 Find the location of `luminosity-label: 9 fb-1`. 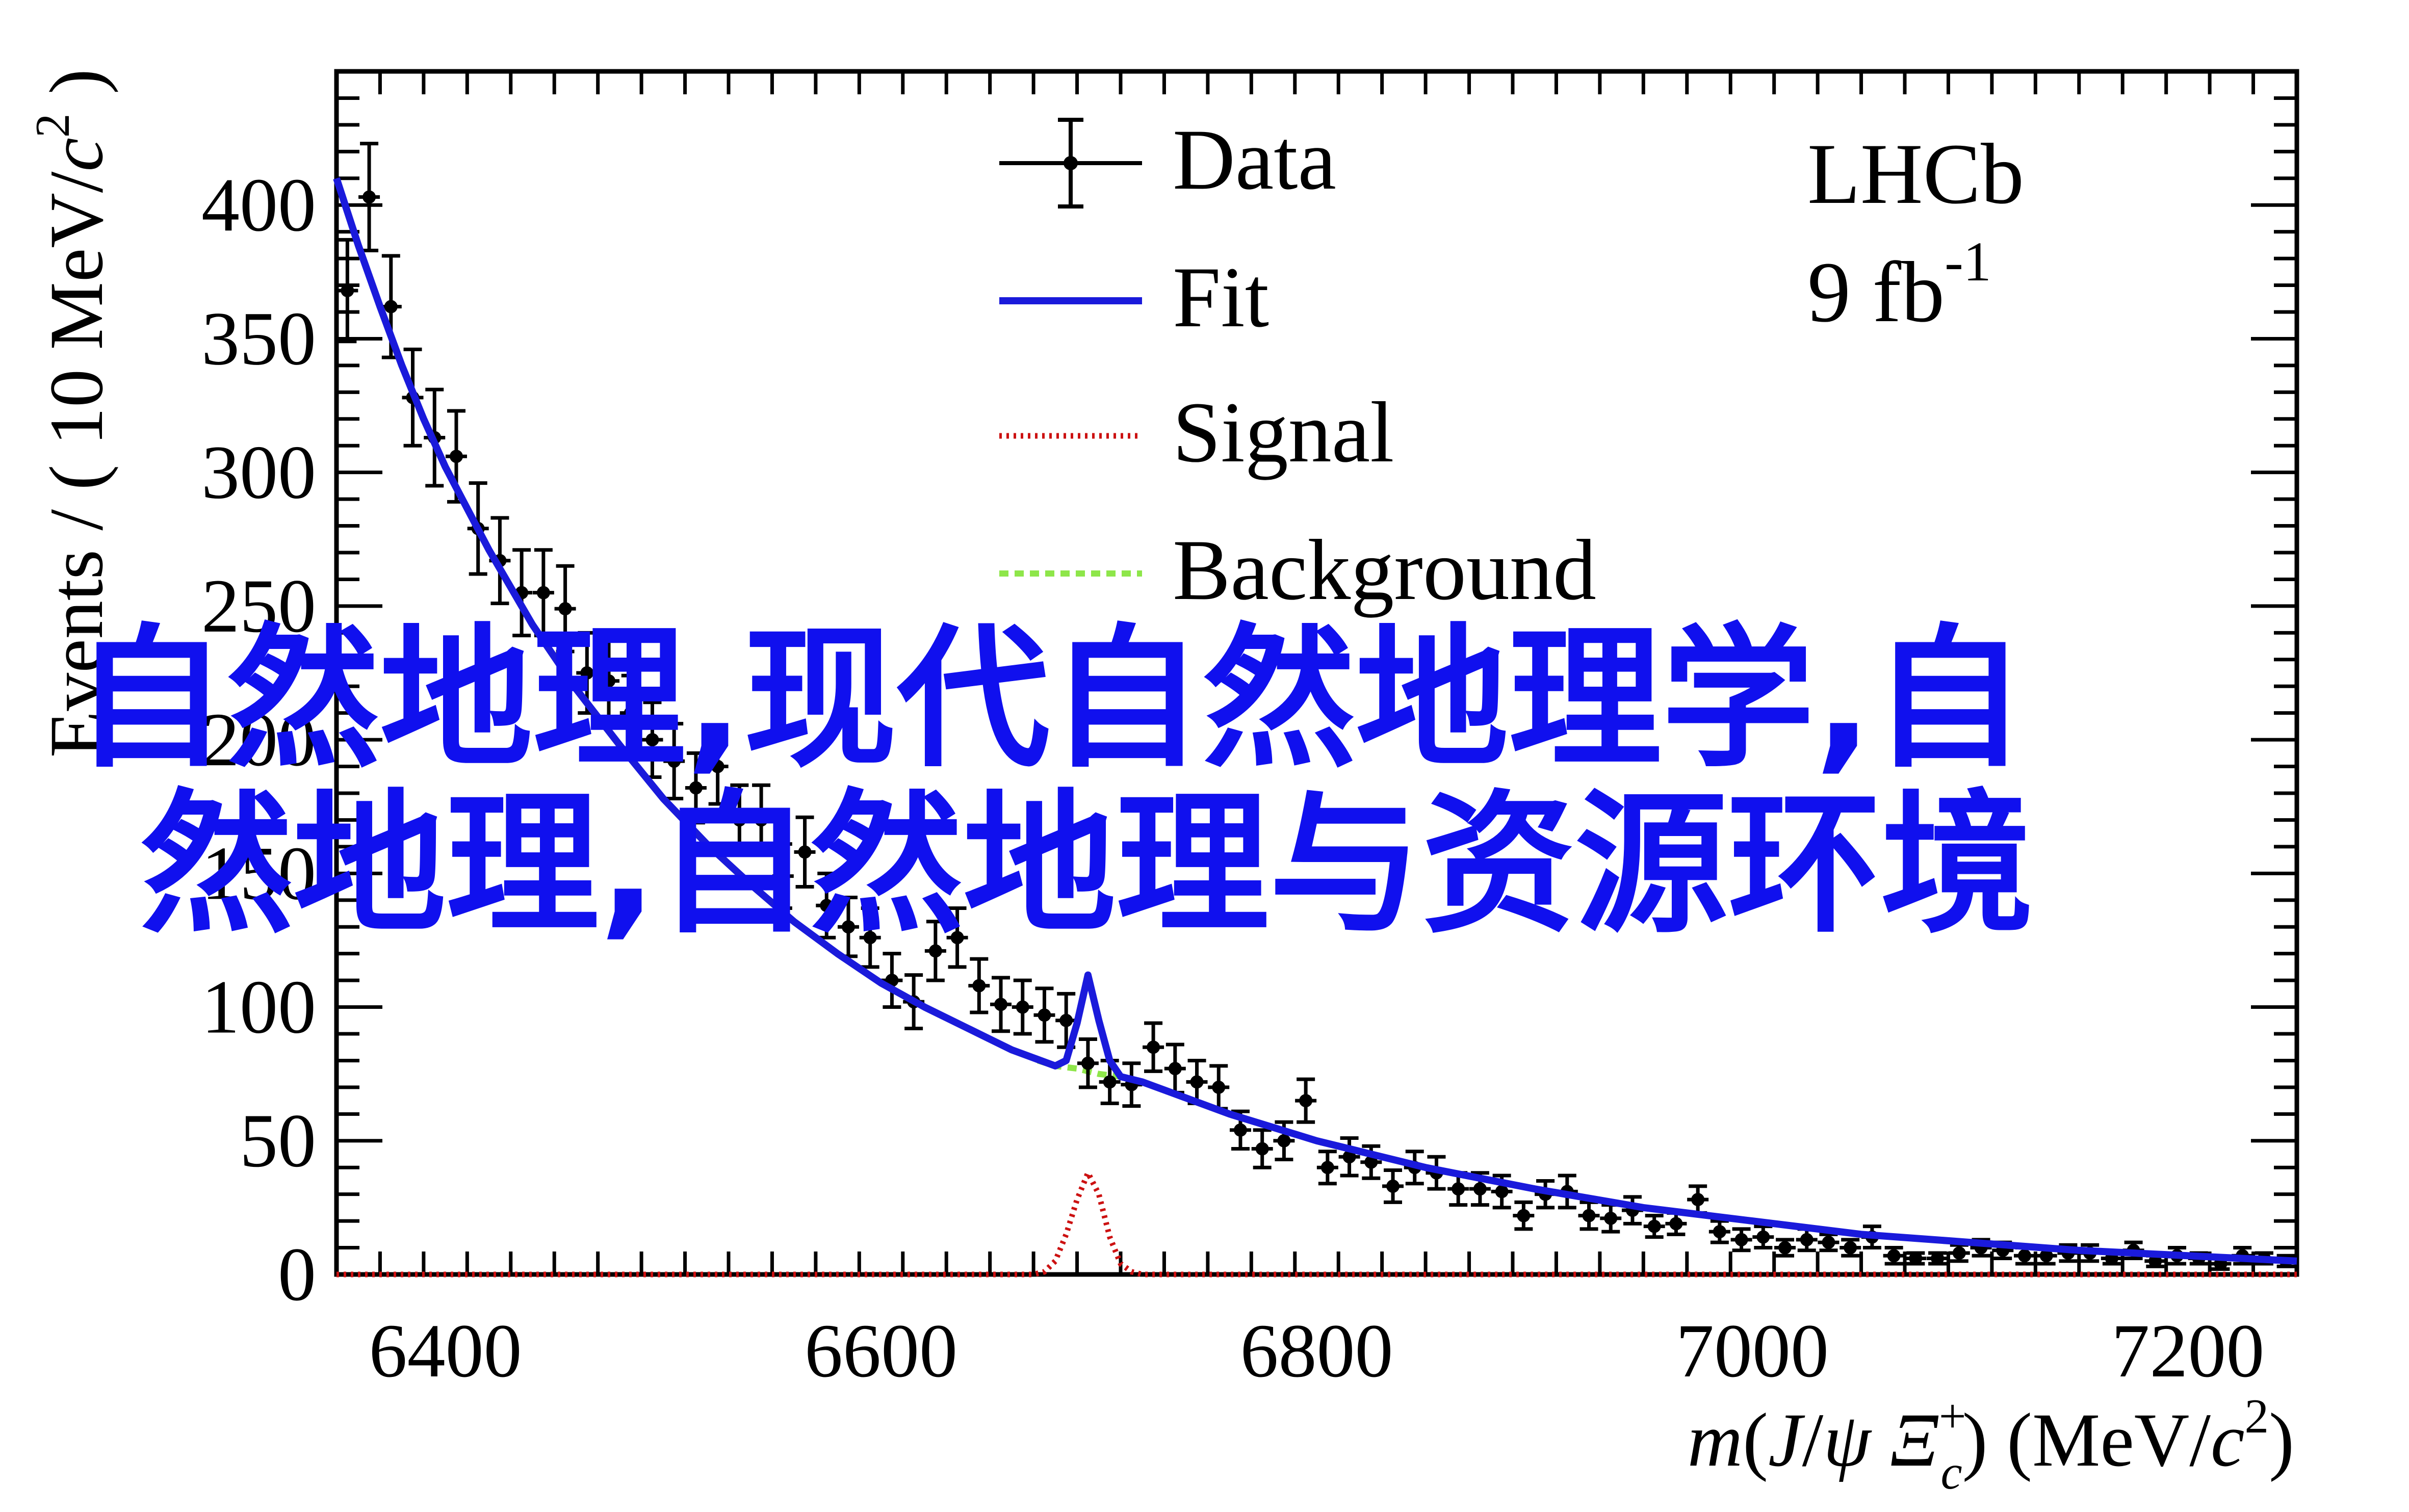

luminosity-label: 9 fb-1 is located at coordinates (1899, 285).